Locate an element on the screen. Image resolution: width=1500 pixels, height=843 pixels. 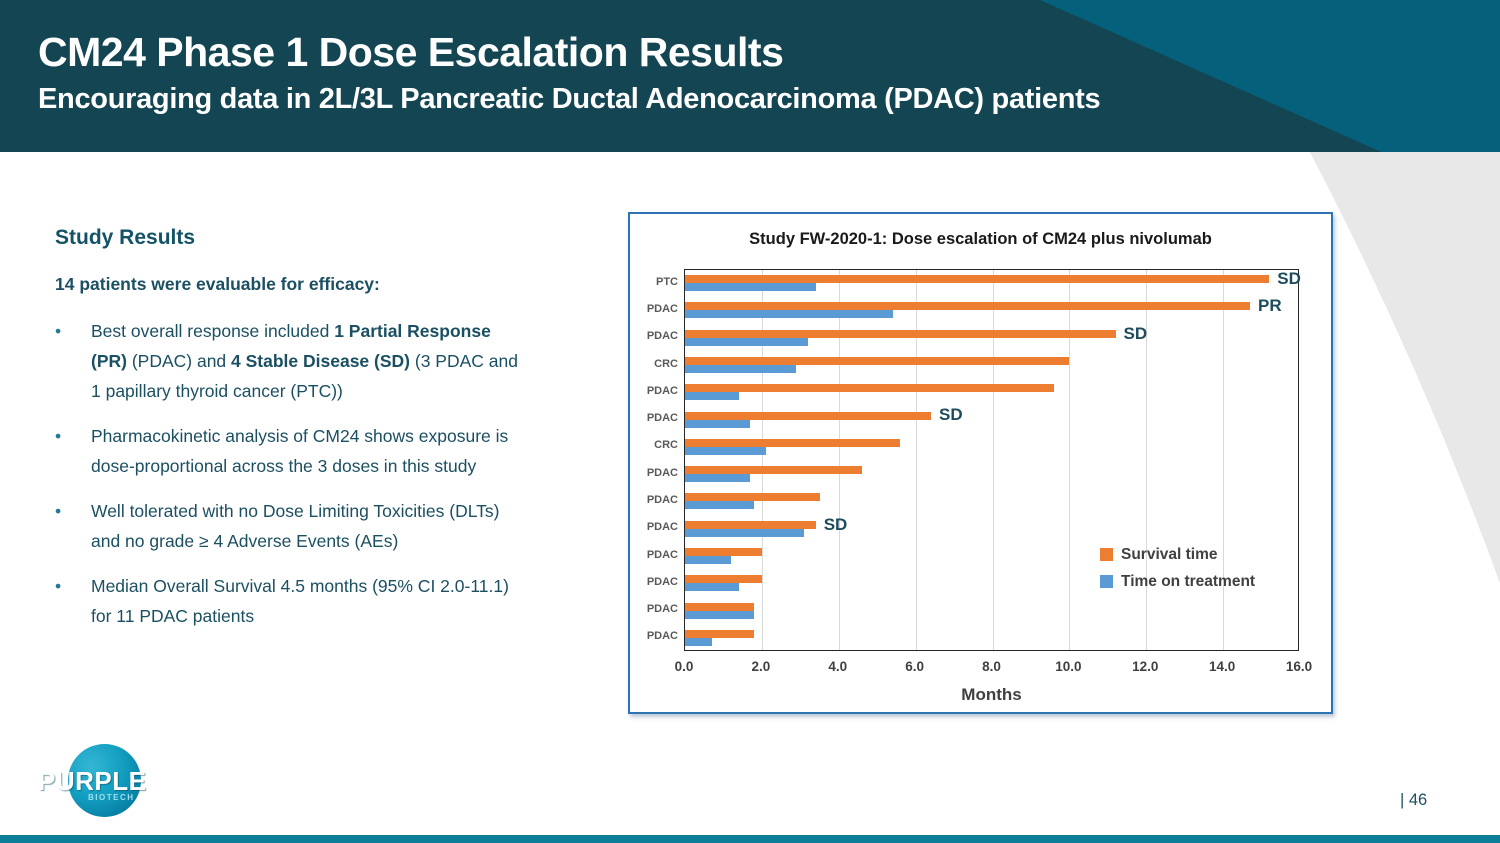
survival-swatch-icon is located at coordinates (1106, 554).